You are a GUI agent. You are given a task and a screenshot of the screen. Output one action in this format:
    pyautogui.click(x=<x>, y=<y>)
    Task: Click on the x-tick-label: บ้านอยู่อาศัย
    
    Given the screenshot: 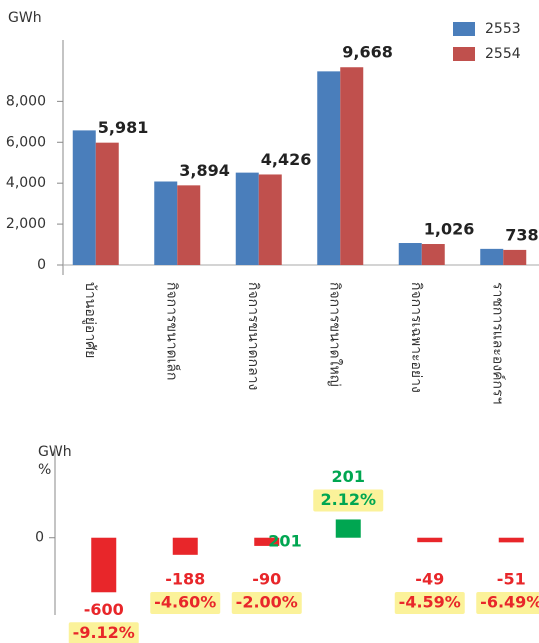 What is the action you would take?
    pyautogui.click(x=90, y=320)
    